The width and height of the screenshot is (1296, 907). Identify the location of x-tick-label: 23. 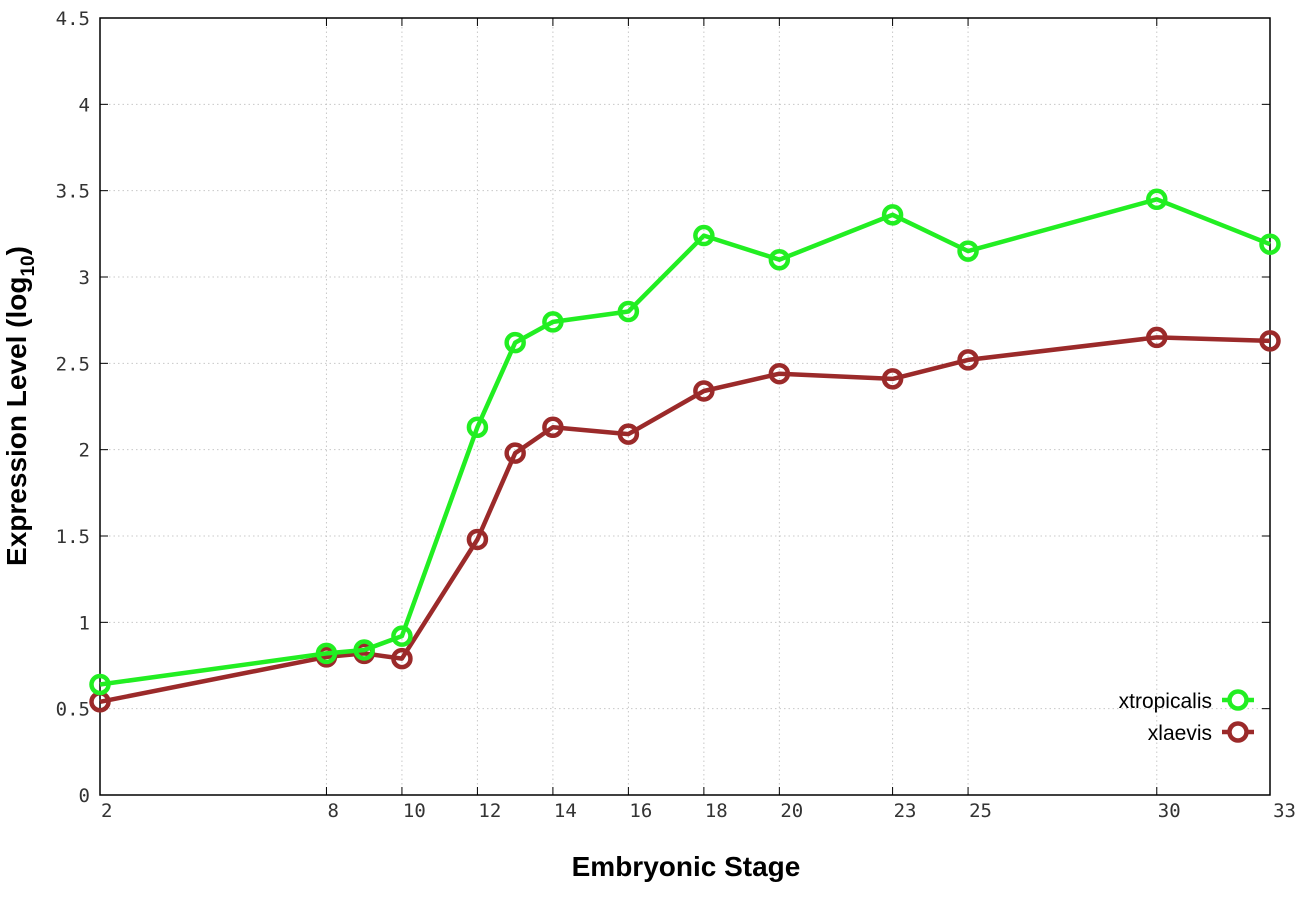
(905, 811).